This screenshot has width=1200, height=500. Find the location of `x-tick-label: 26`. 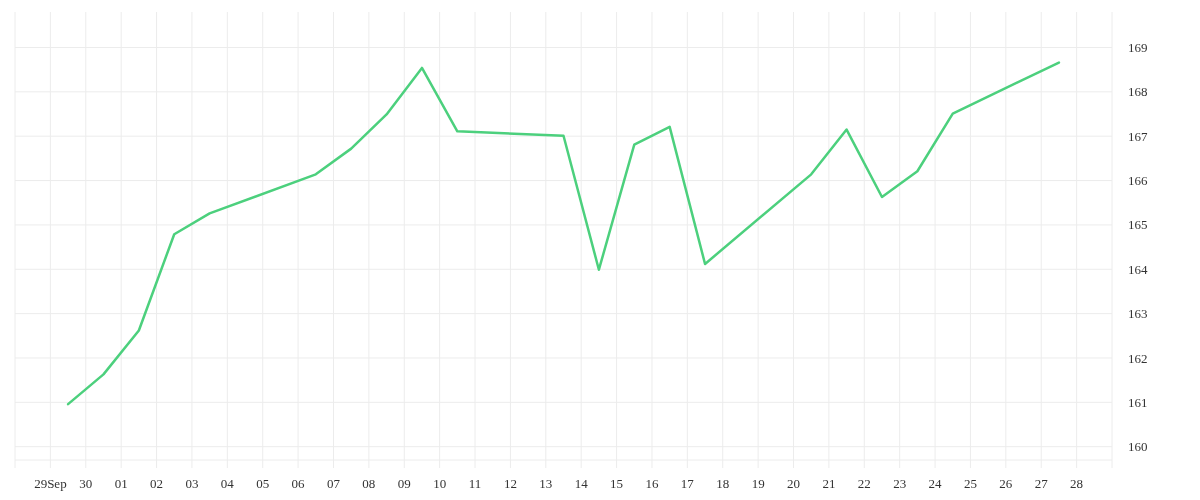

x-tick-label: 26 is located at coordinates (1006, 483).